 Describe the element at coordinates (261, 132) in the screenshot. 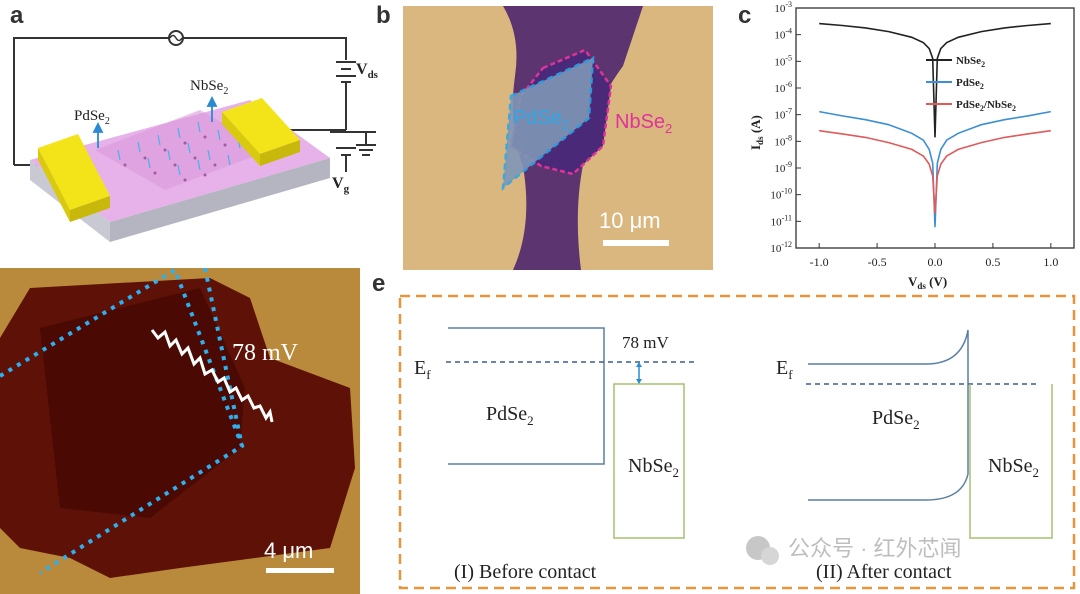

I see `right-electrode` at that location.